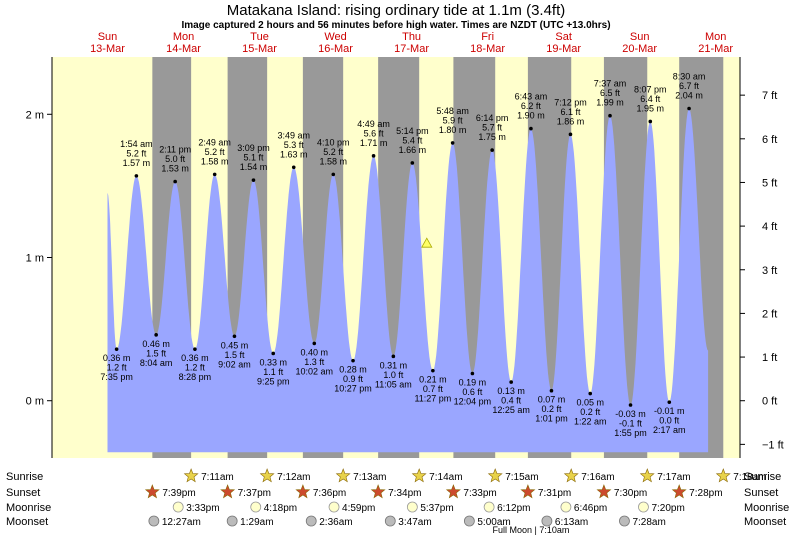 This screenshot has height=537, width=793. I want to click on sunset-time: 7:31pm, so click(554, 493).